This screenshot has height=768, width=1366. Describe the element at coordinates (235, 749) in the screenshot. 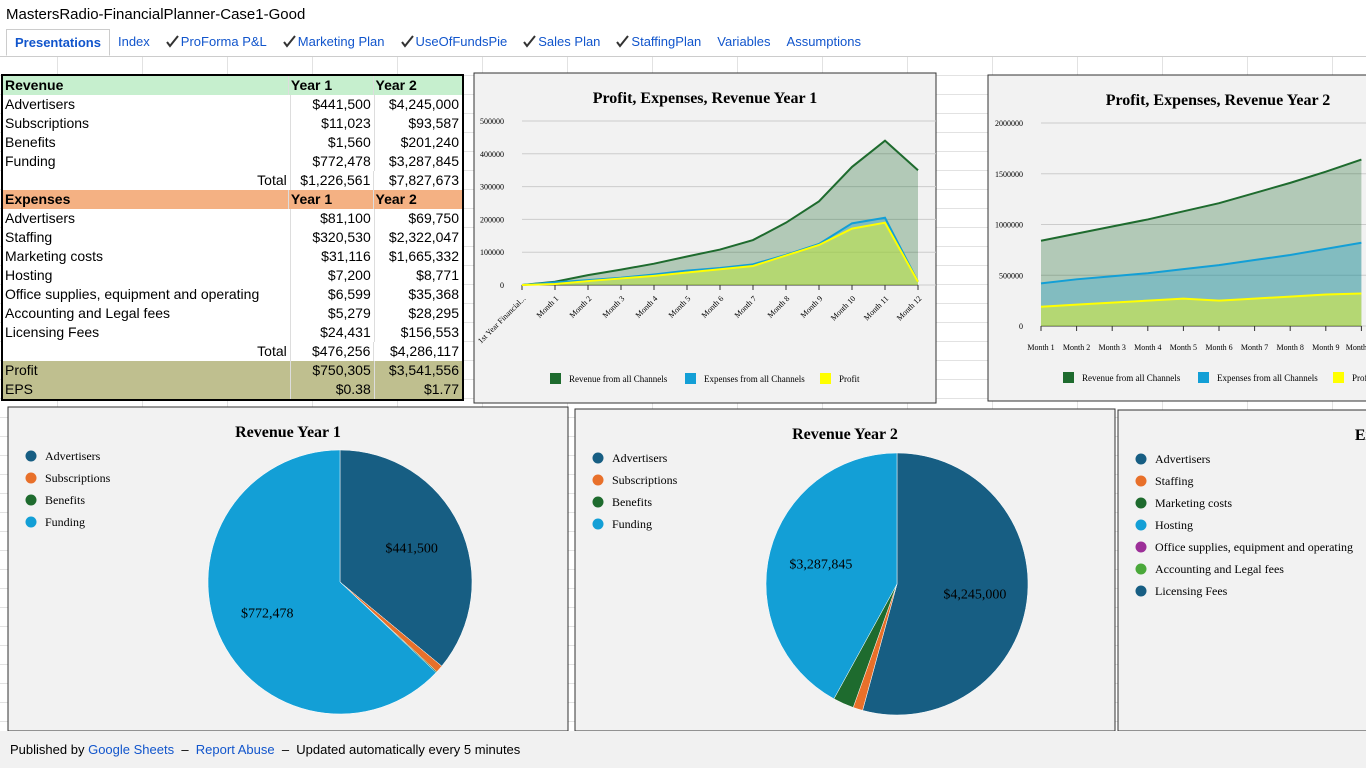

I see `report-link: Report Abuse` at that location.